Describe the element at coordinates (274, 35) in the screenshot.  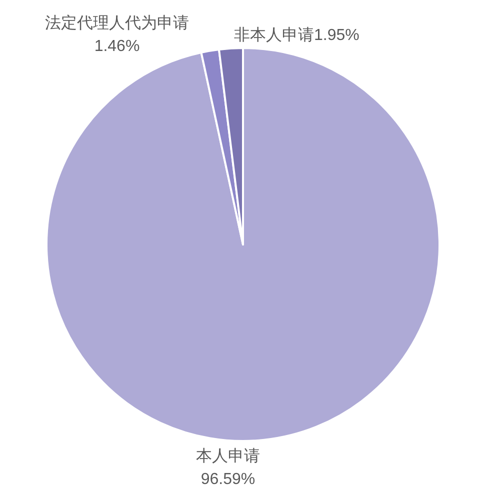
I see `slice-label: 非本人申请` at that location.